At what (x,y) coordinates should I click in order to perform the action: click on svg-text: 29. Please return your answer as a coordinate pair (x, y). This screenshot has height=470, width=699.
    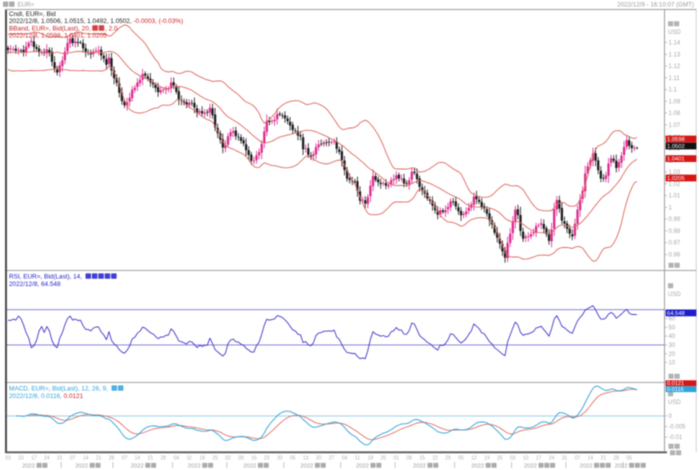
    Looking at the image, I should click on (448, 459).